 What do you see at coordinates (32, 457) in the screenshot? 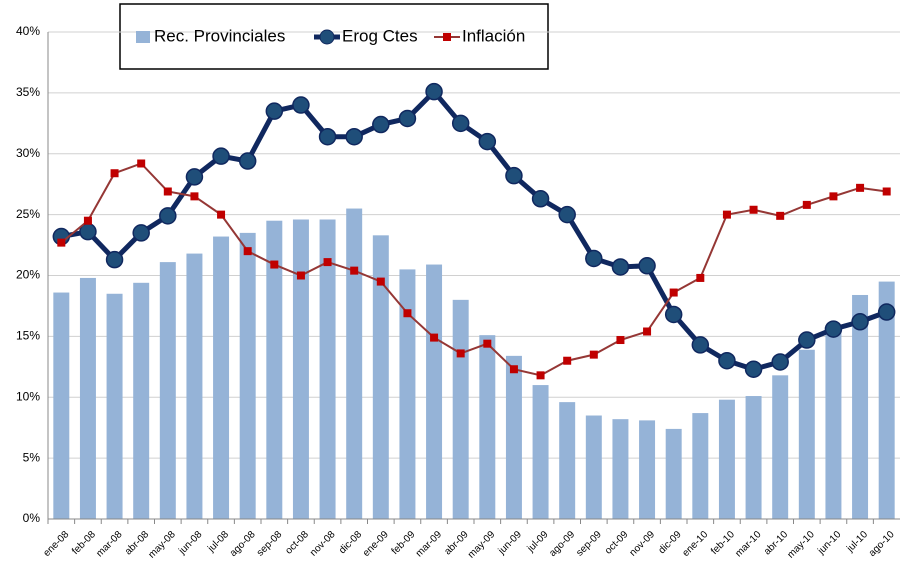
I see `y-tick-label: 5%` at bounding box center [32, 457].